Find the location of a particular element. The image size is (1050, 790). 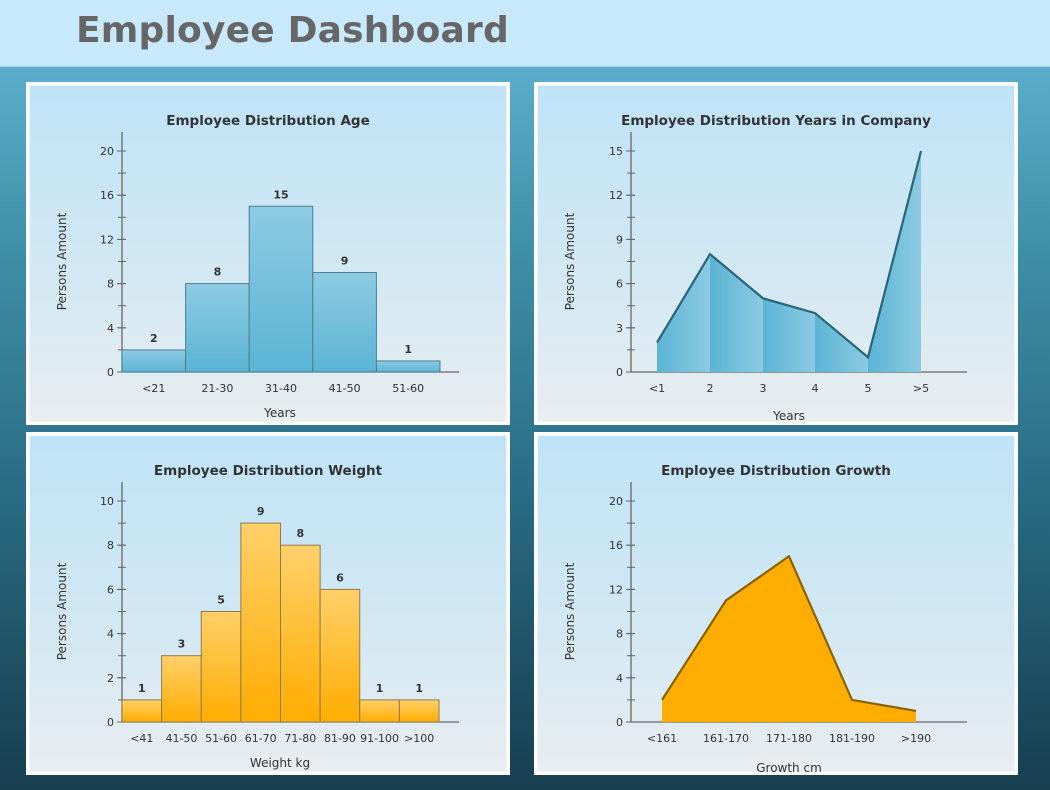

x-tick-label: 91-100 is located at coordinates (379, 738).